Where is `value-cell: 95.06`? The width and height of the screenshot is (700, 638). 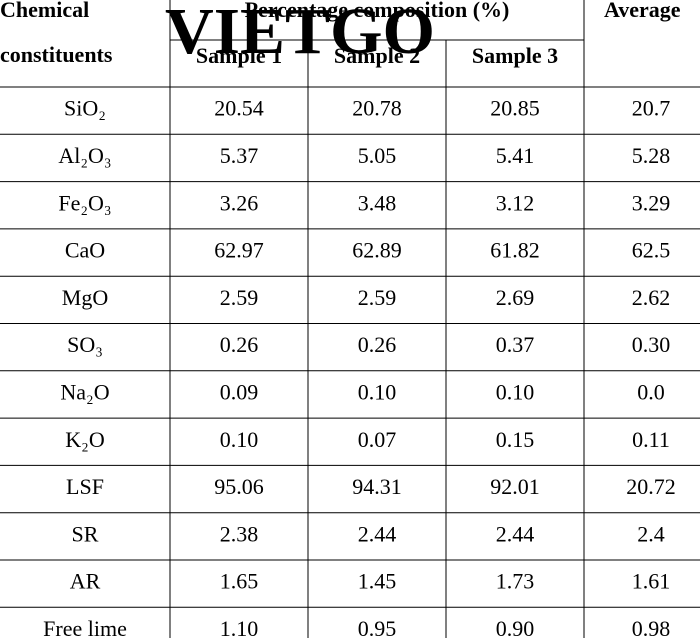
value-cell: 95.06 is located at coordinates (239, 486).